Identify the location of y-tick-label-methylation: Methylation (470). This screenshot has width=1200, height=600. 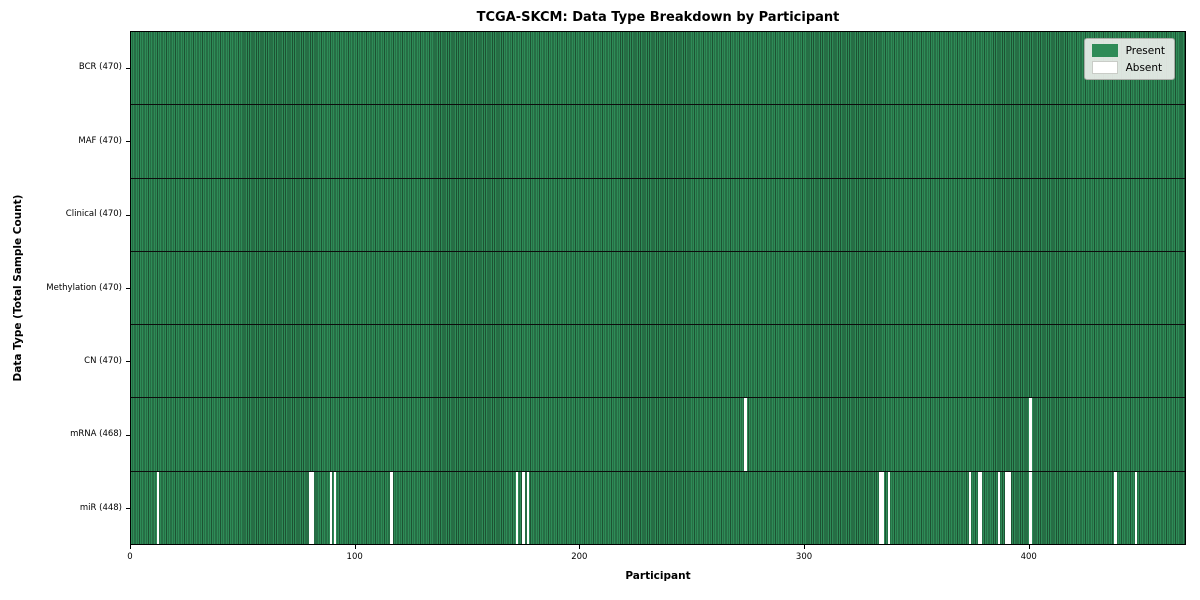
(84, 287).